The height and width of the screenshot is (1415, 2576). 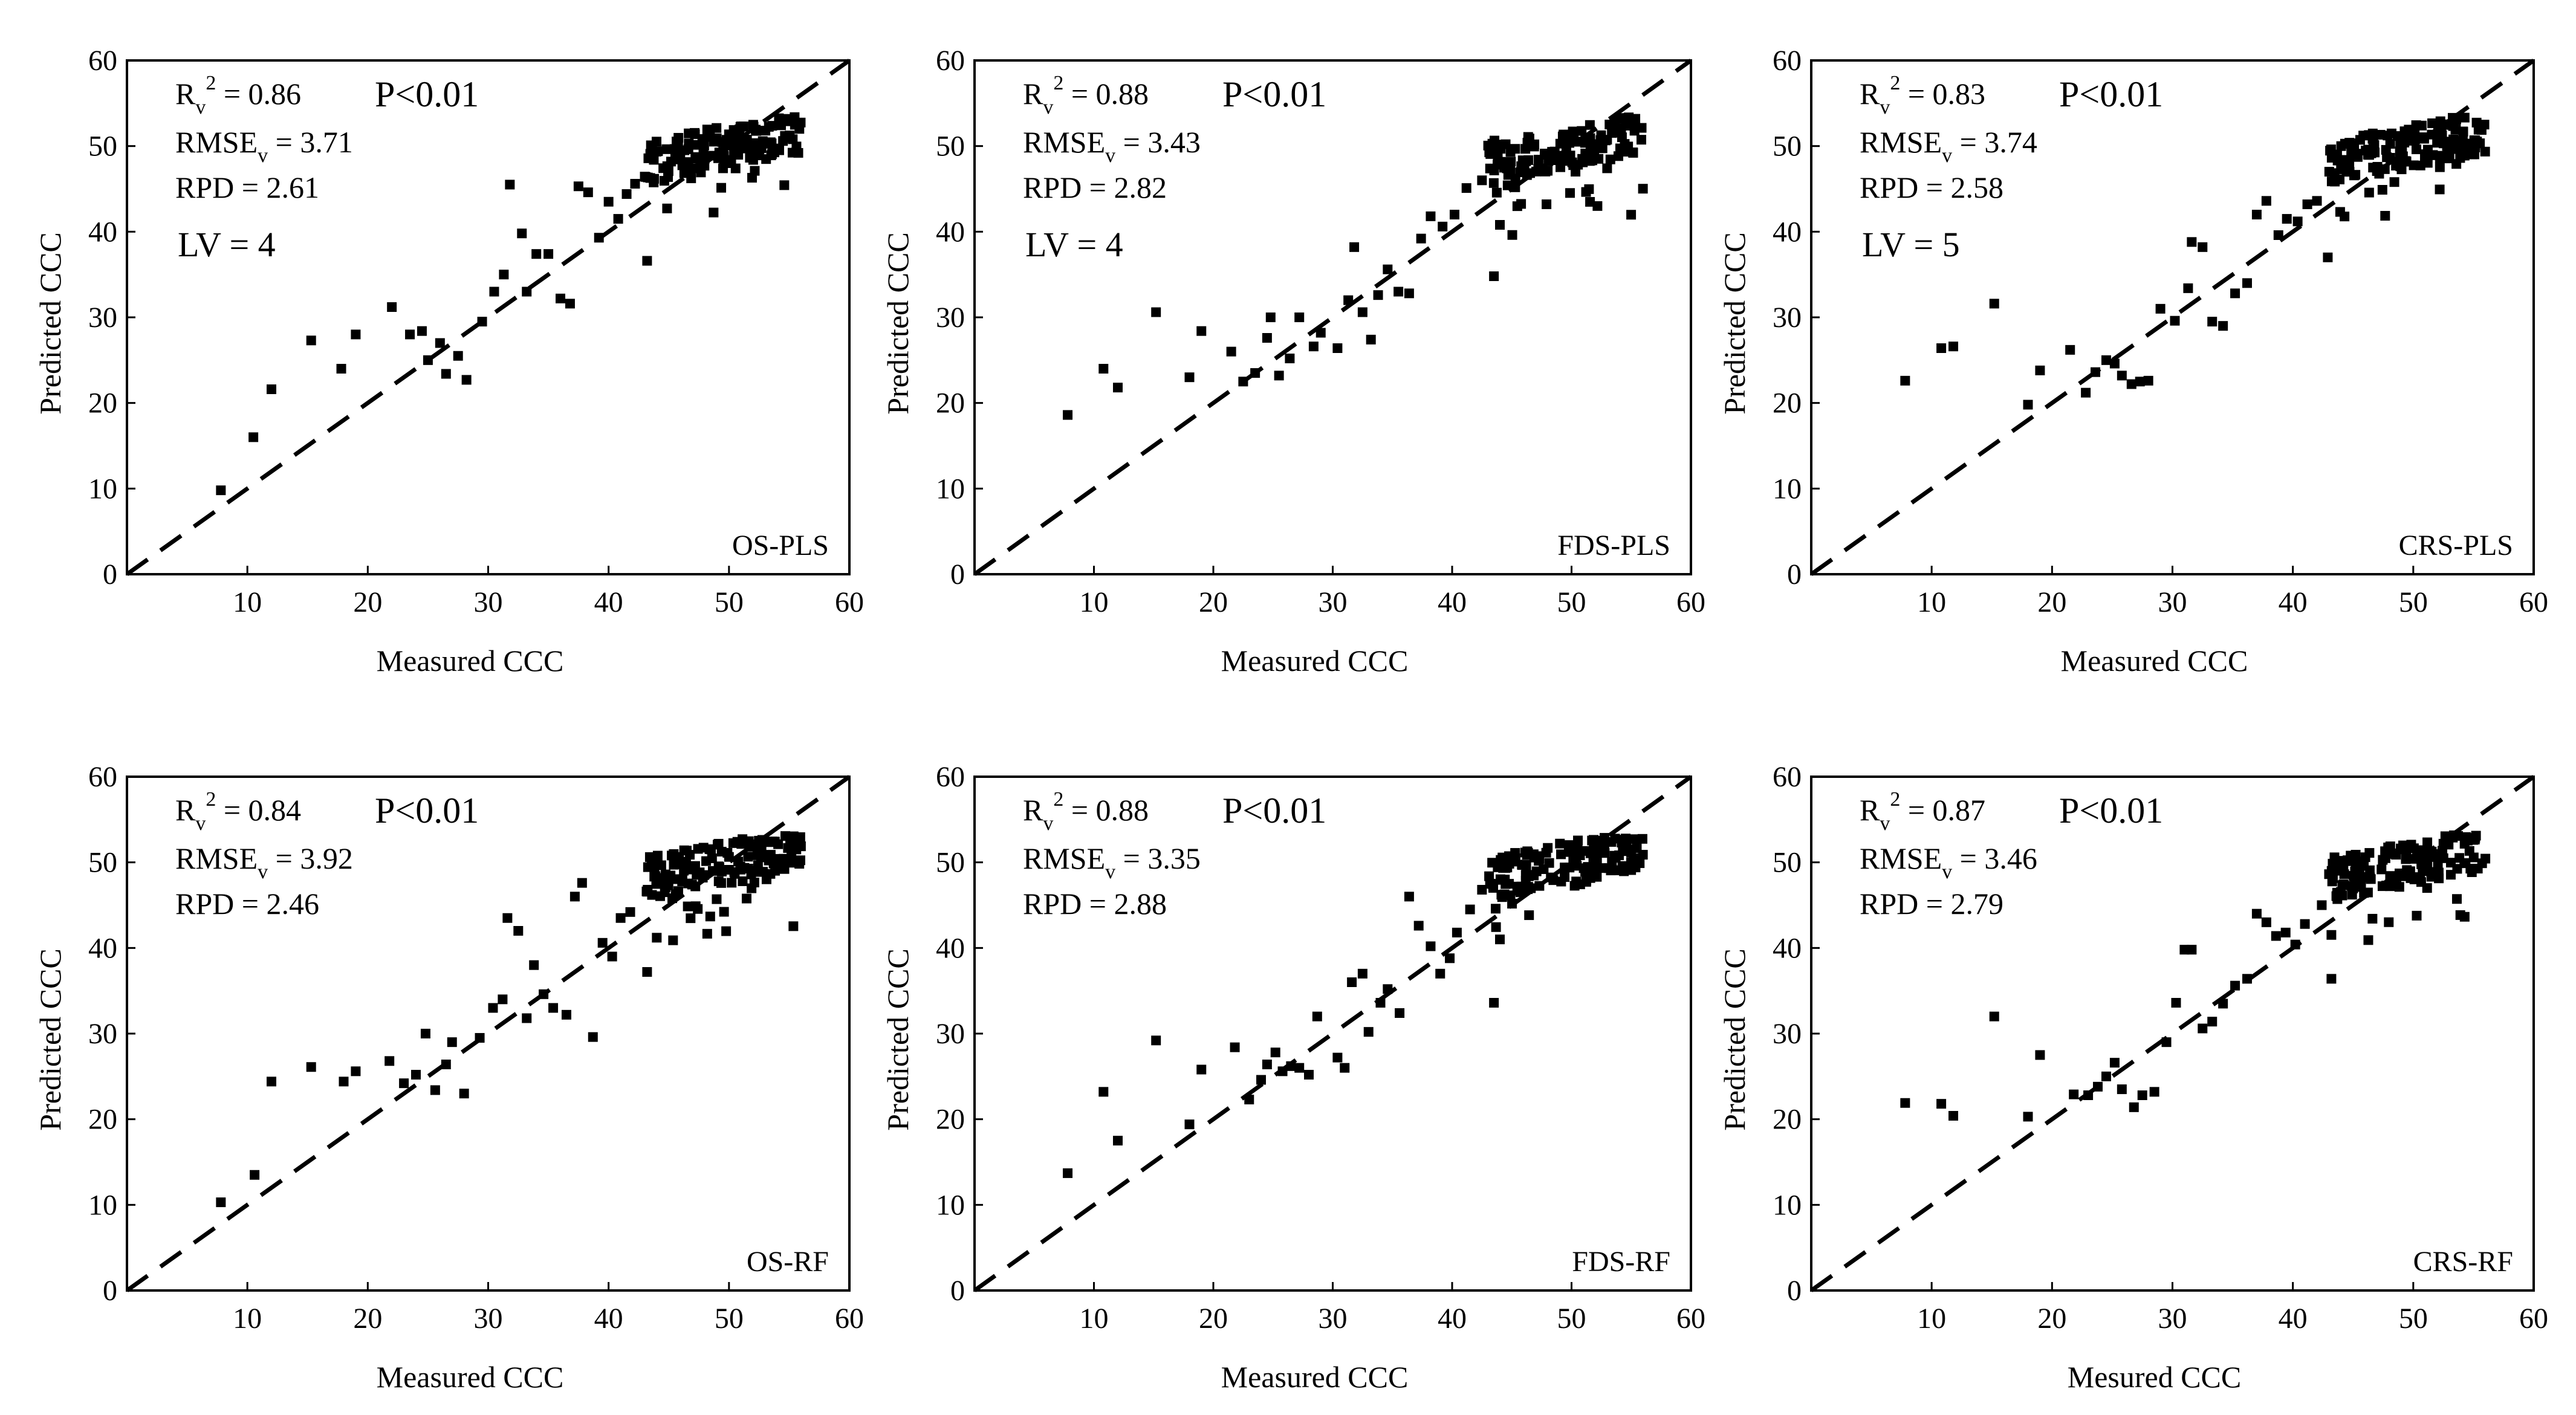 I want to click on x-tick-label: 20, so click(x=2051, y=1319).